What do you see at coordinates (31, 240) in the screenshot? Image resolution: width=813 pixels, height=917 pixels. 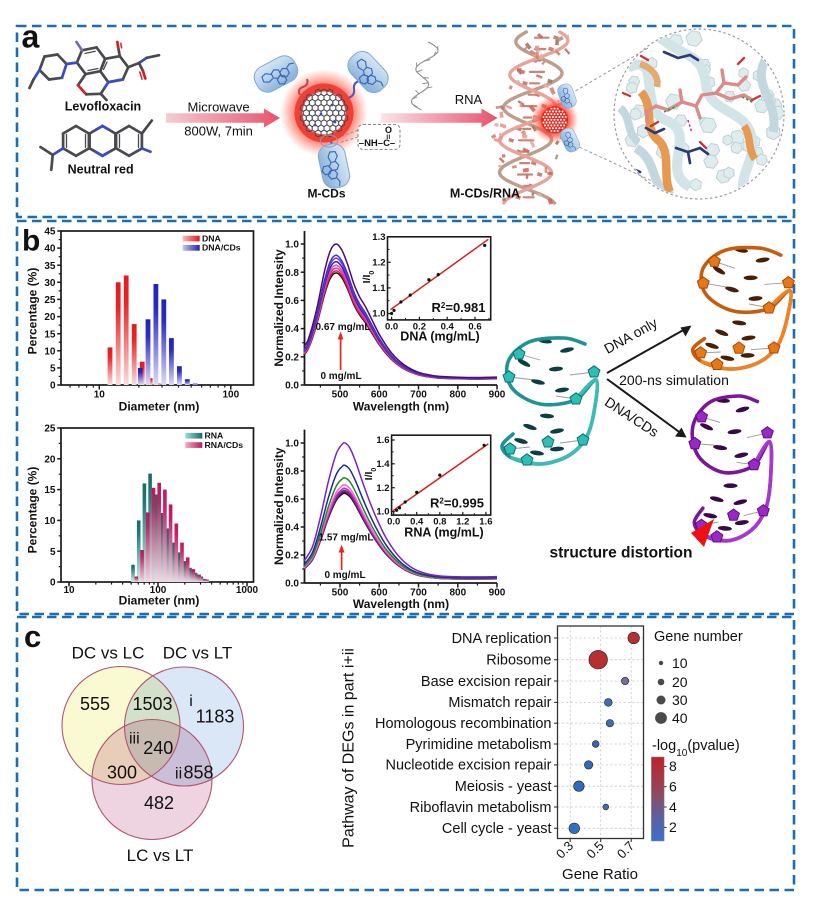 I see `svg-text: b` at bounding box center [31, 240].